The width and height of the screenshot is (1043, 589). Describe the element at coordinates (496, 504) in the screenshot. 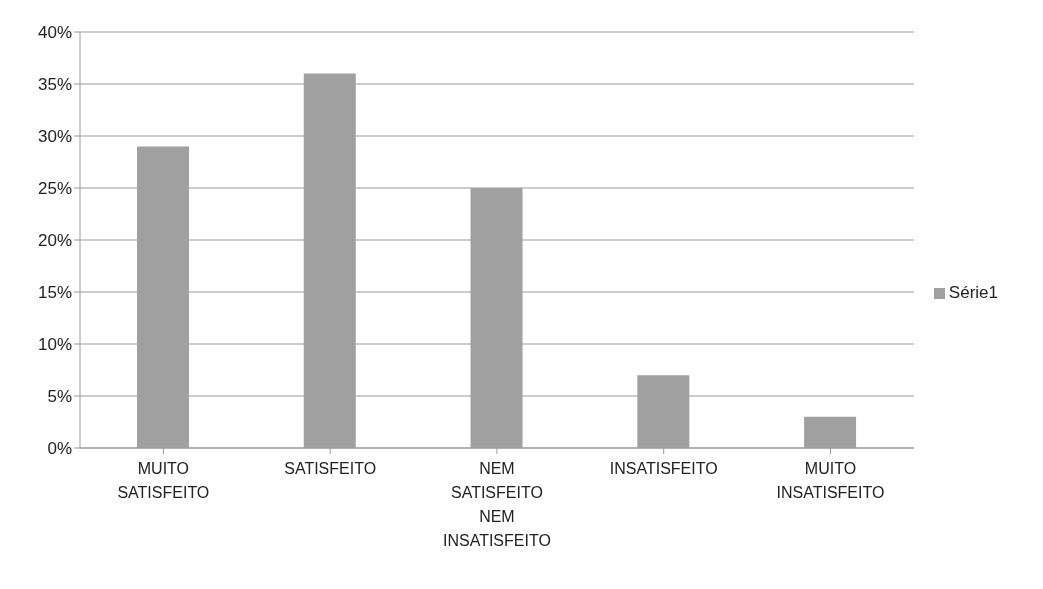

I see `x-tick-label: NEM SATISFEITO NEM INSATISFEITO` at that location.